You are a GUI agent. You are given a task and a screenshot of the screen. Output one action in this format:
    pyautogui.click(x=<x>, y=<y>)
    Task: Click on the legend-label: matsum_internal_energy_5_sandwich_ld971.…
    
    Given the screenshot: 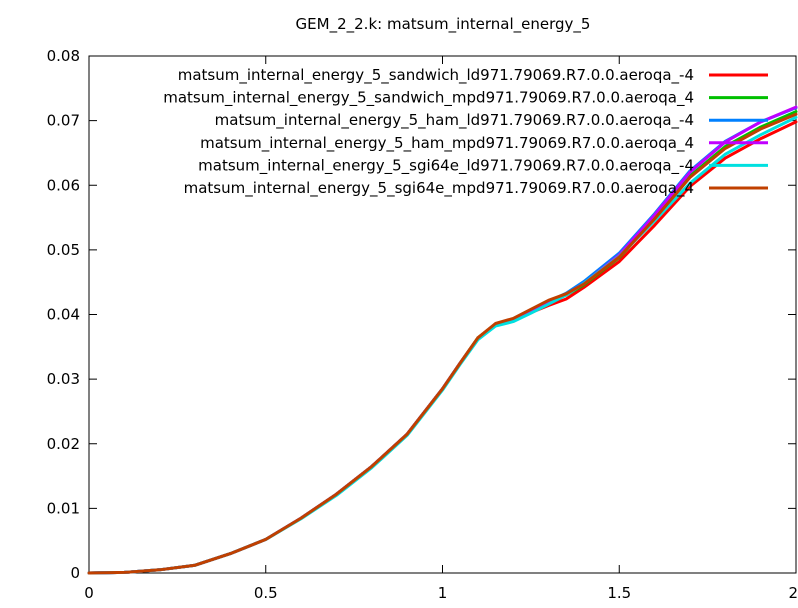 What is the action you would take?
    pyautogui.click(x=436, y=75)
    